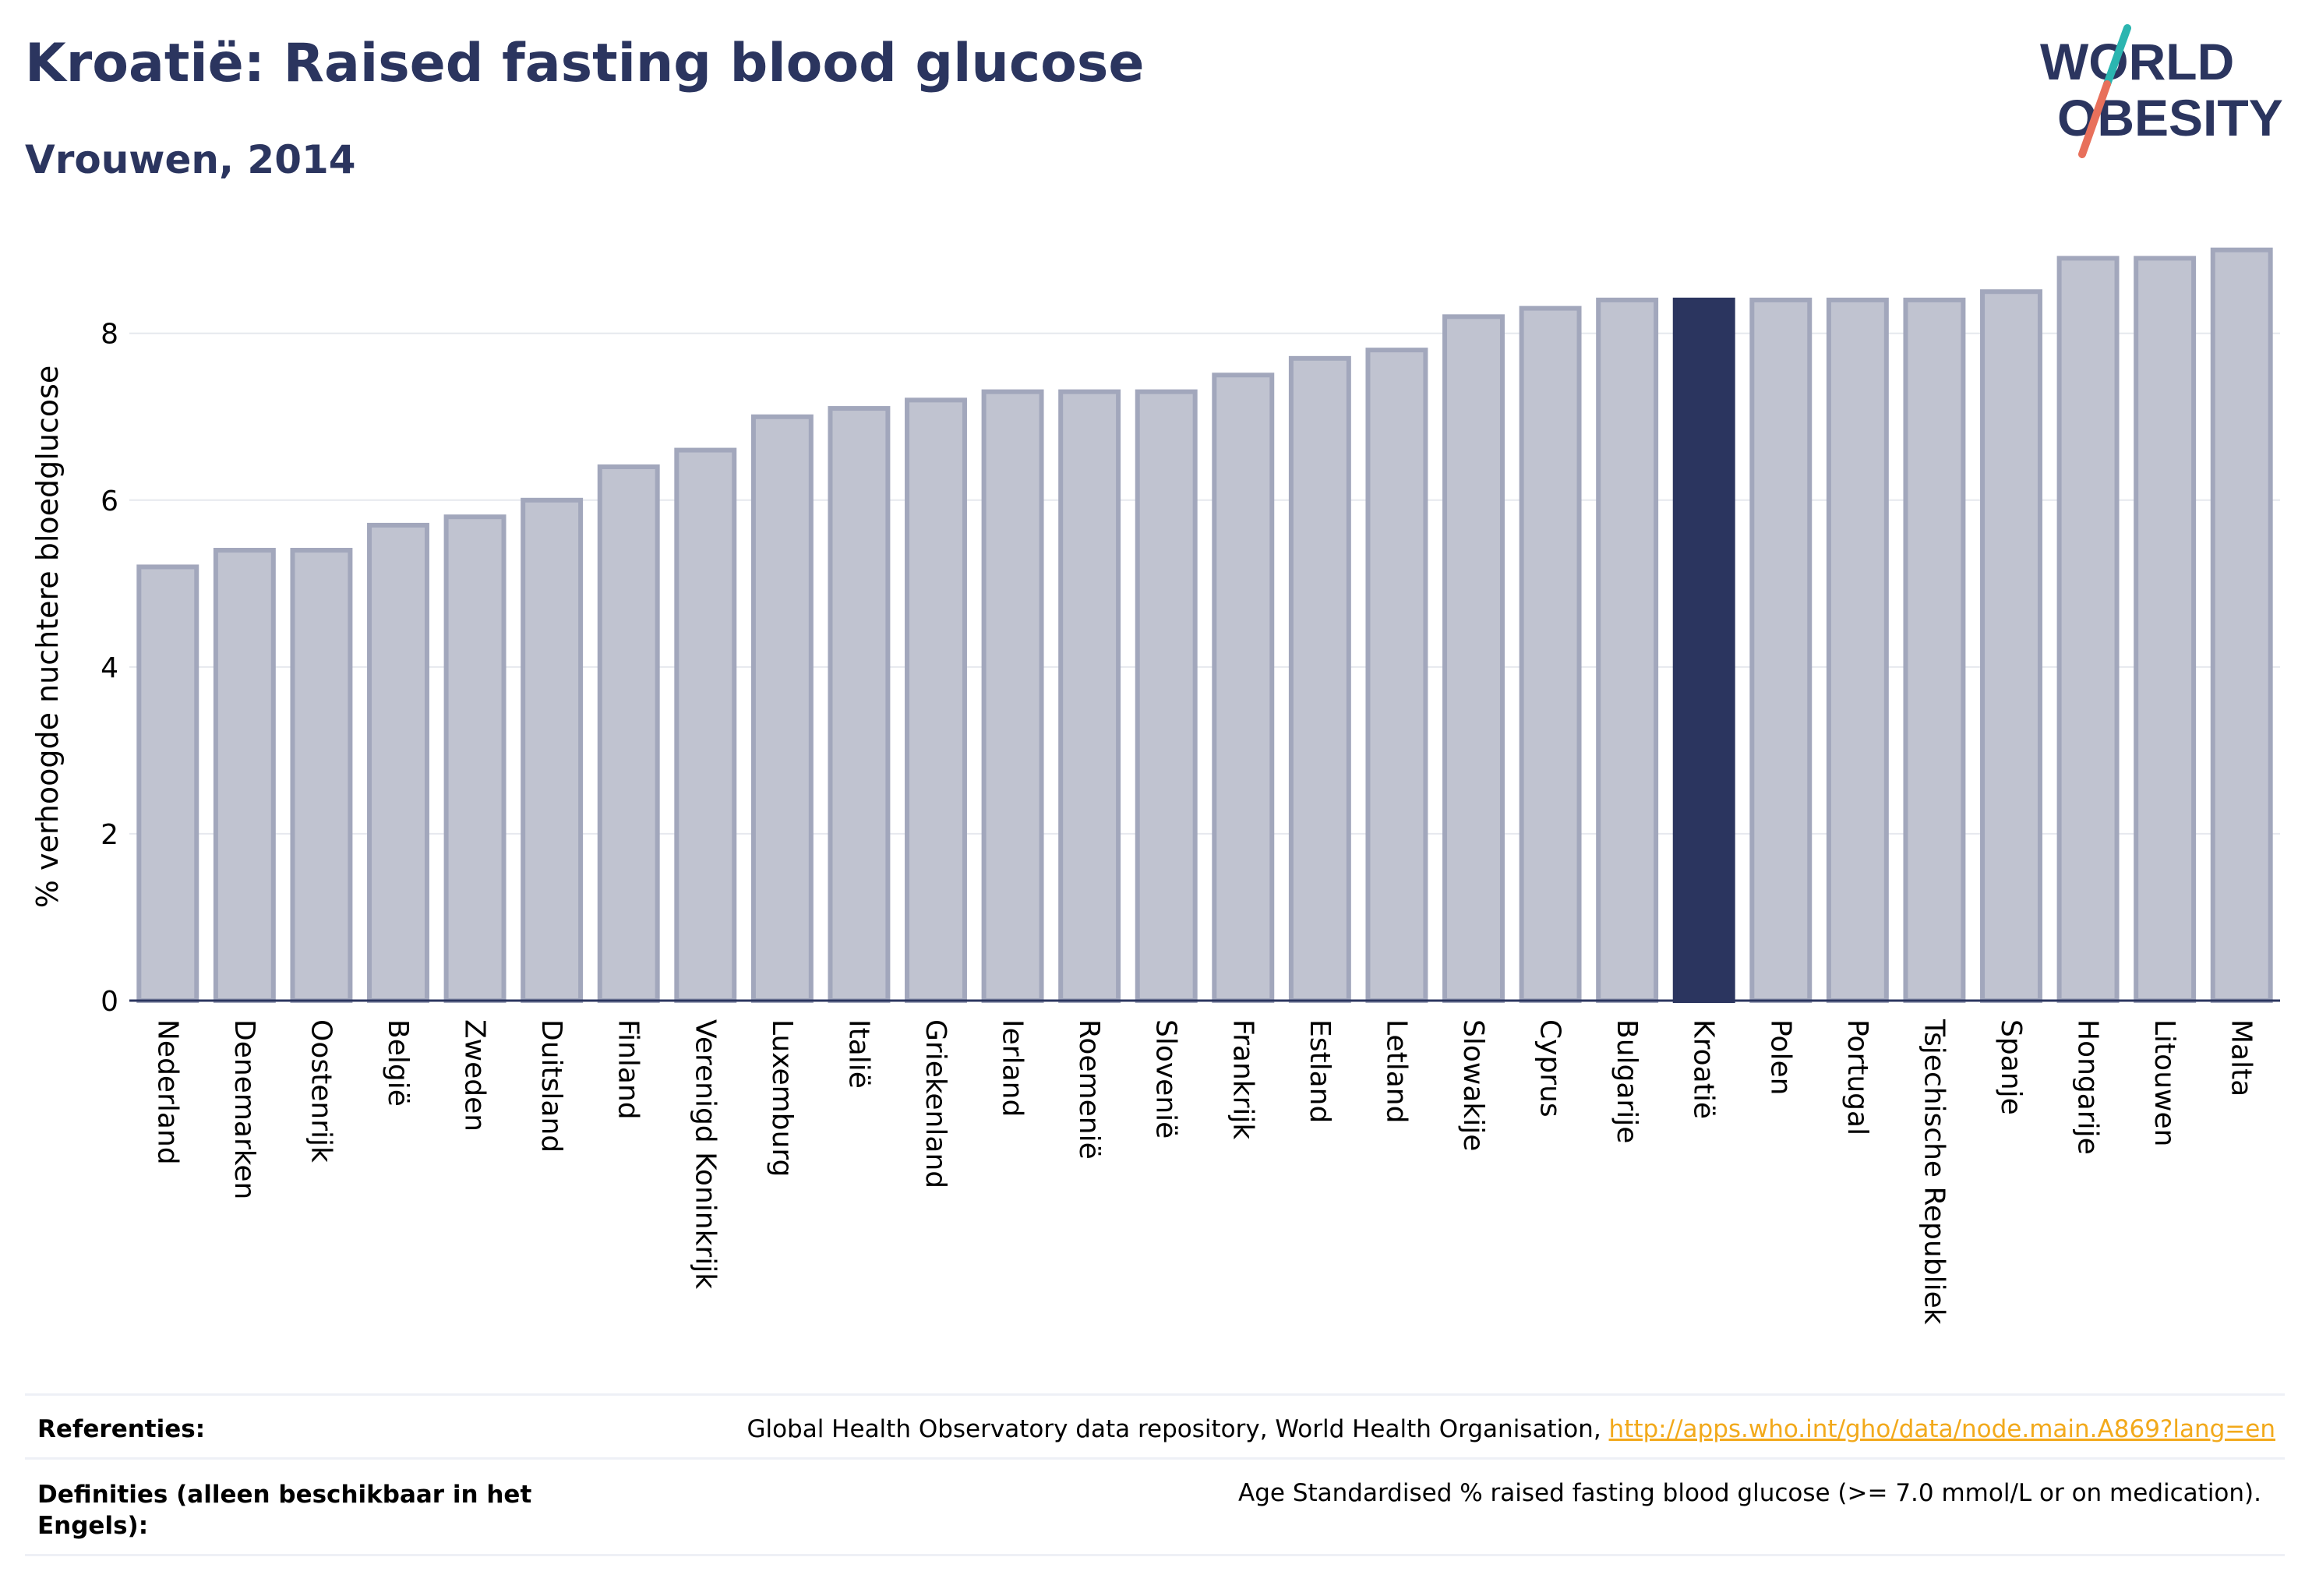  I want to click on x-tick-label: Nederland, so click(167, 1092).